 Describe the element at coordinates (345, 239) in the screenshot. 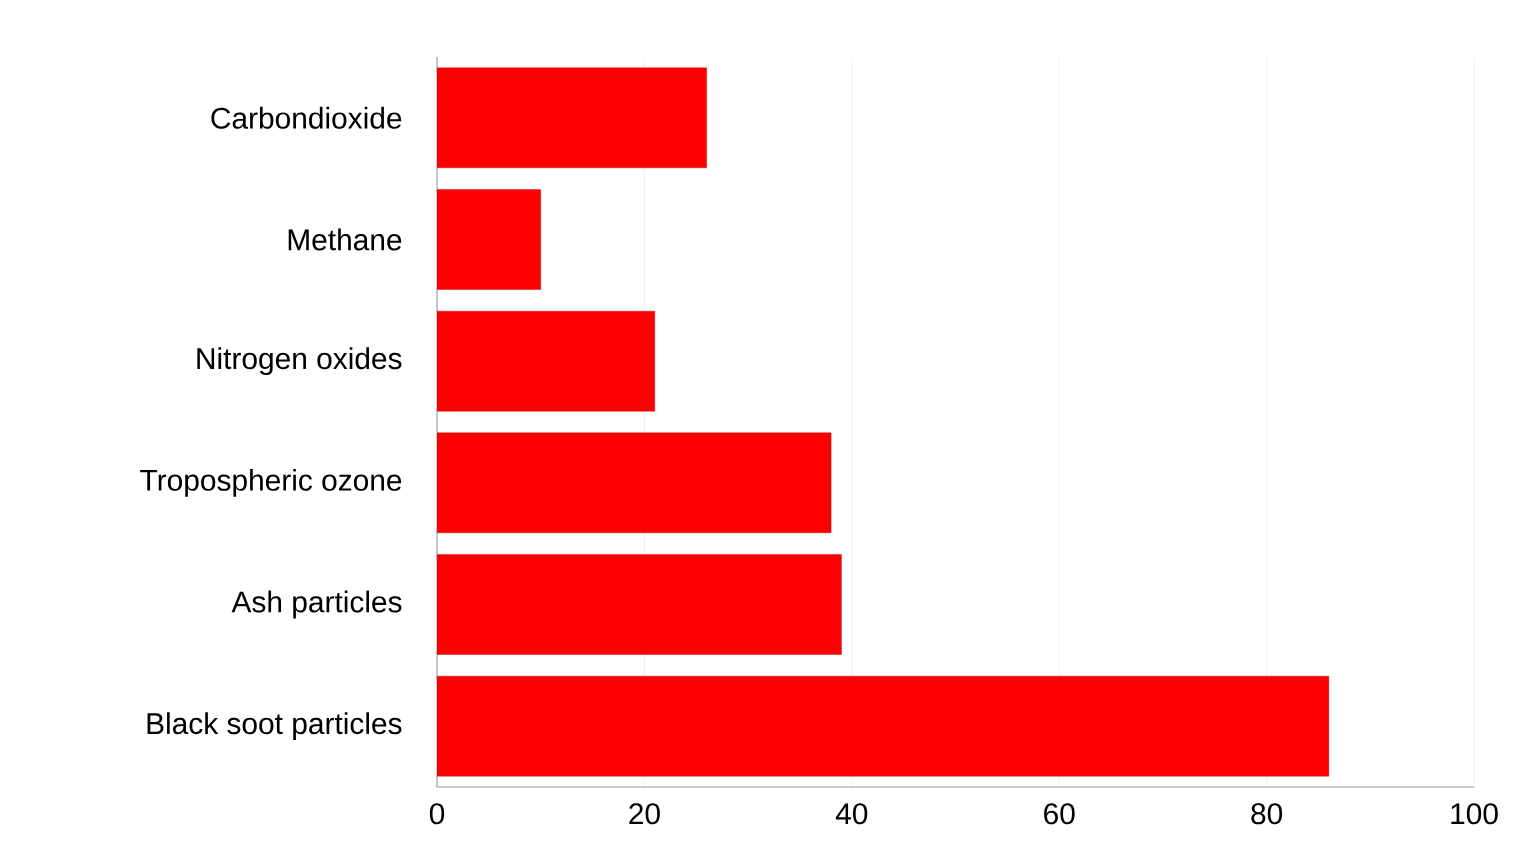

I see `y-tick-label: Methane` at that location.